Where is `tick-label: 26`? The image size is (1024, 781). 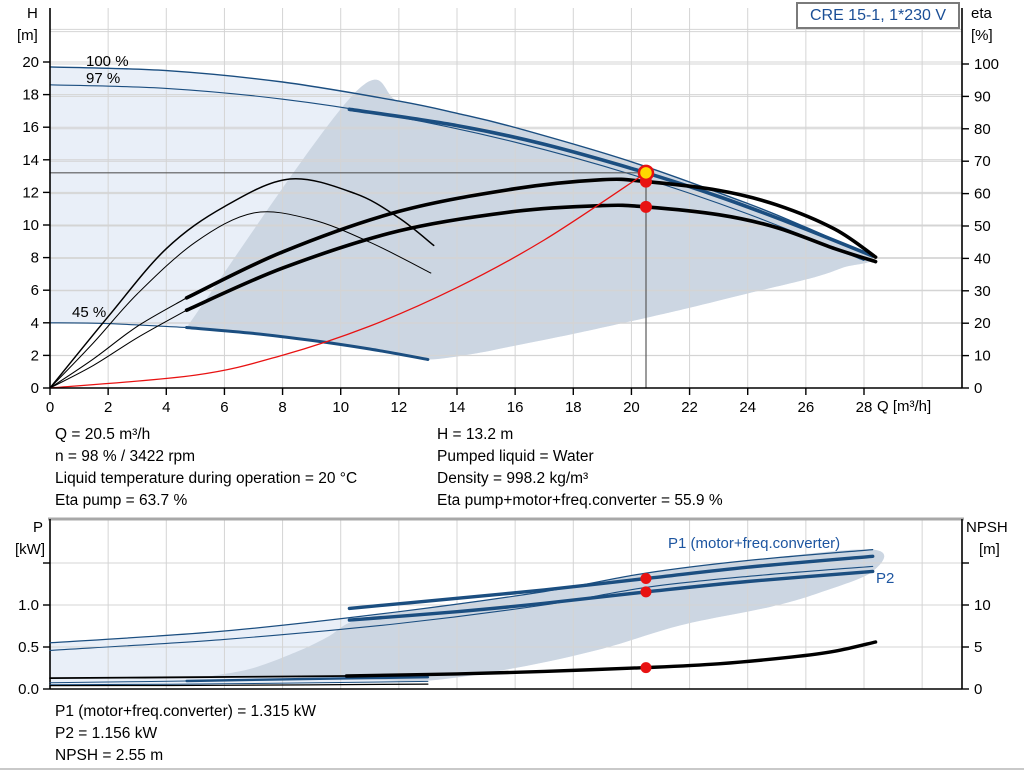
tick-label: 26 is located at coordinates (806, 407).